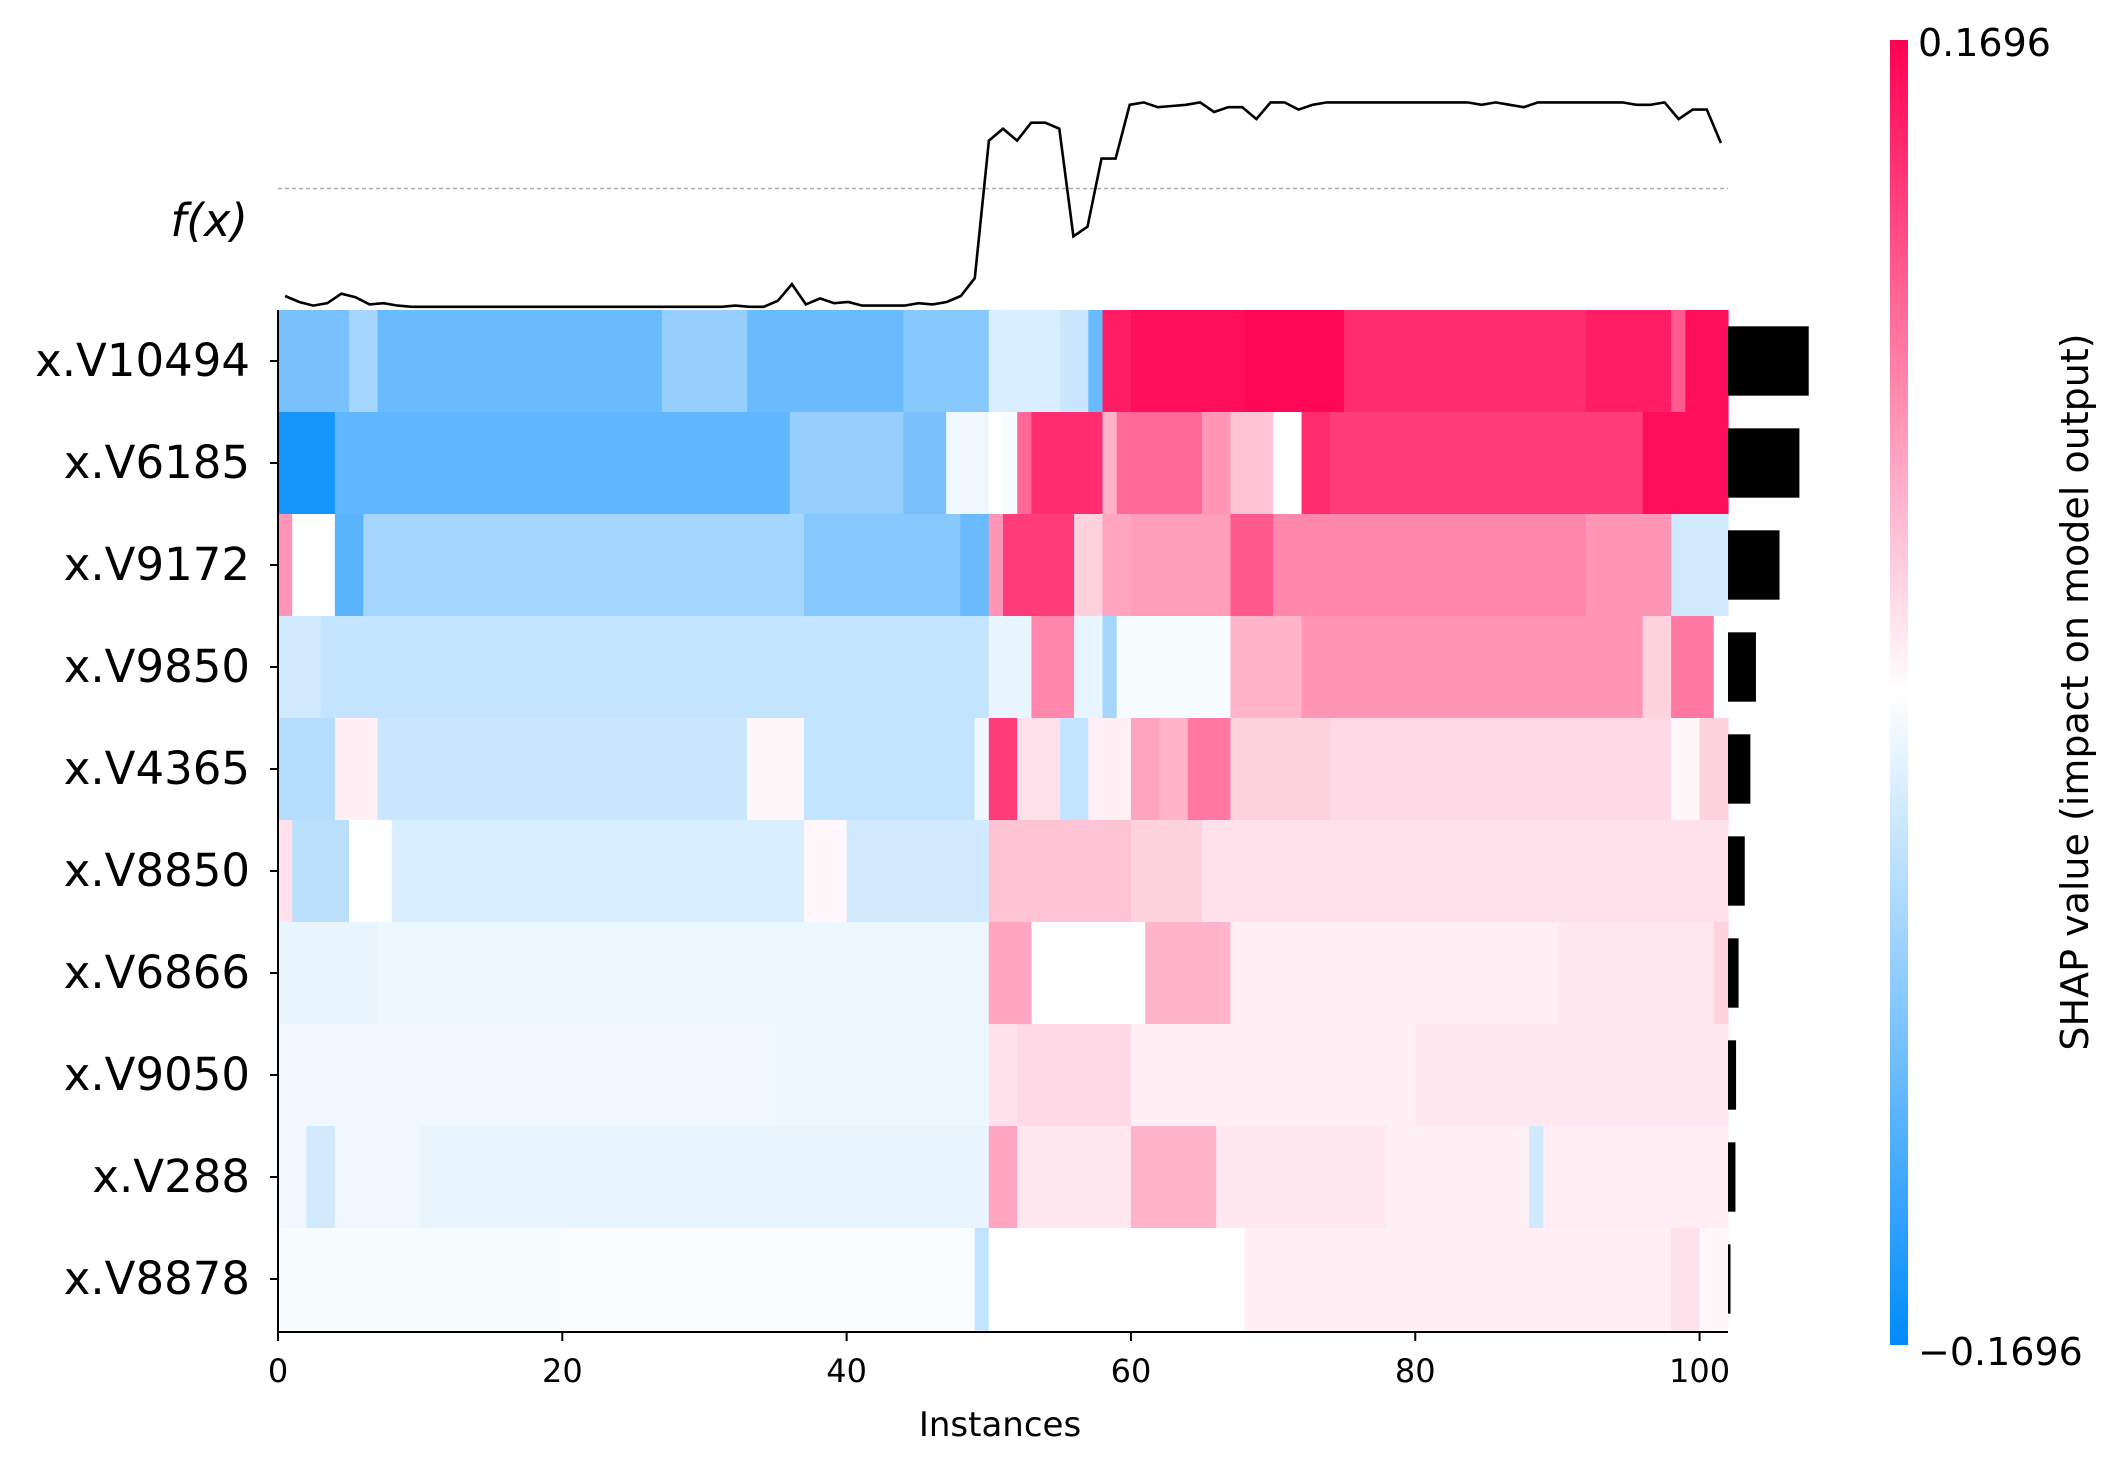  What do you see at coordinates (1131, 1371) in the screenshot?
I see `x-tick-label: 60` at bounding box center [1131, 1371].